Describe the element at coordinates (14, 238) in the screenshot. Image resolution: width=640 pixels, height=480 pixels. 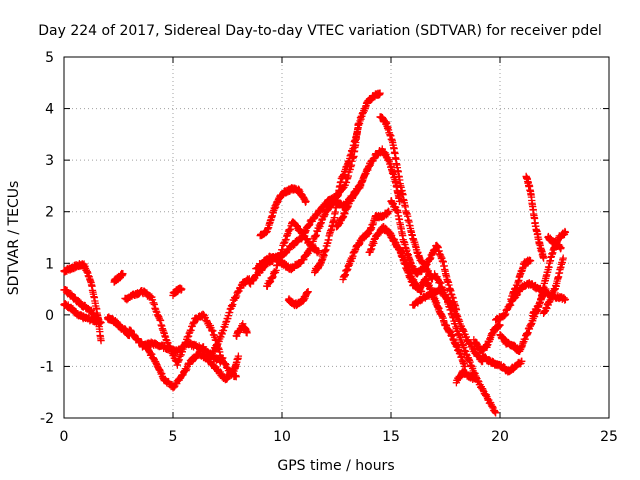
I see `y-axis-label: SDTVAR / TECUs` at that location.